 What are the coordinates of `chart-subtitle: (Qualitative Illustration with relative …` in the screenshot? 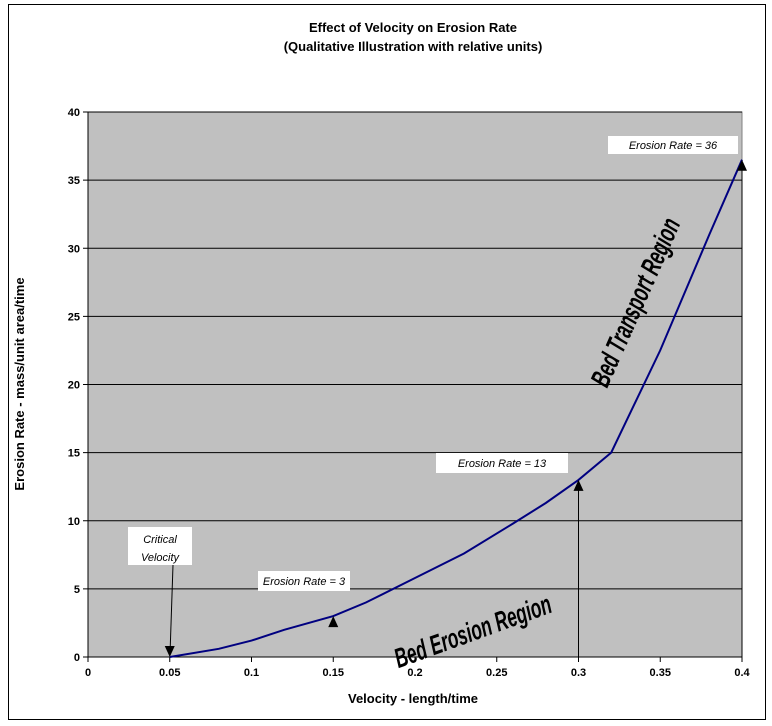 It's located at (413, 46).